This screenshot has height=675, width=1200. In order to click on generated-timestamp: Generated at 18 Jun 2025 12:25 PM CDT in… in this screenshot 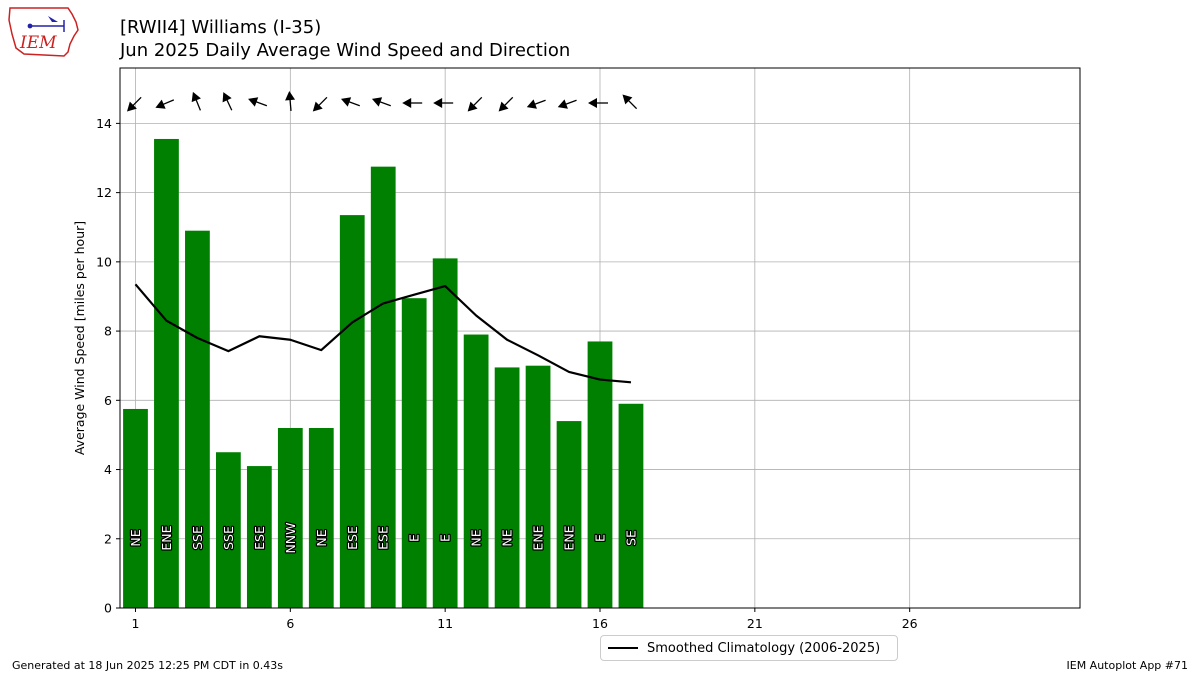, I will do `click(148, 665)`.